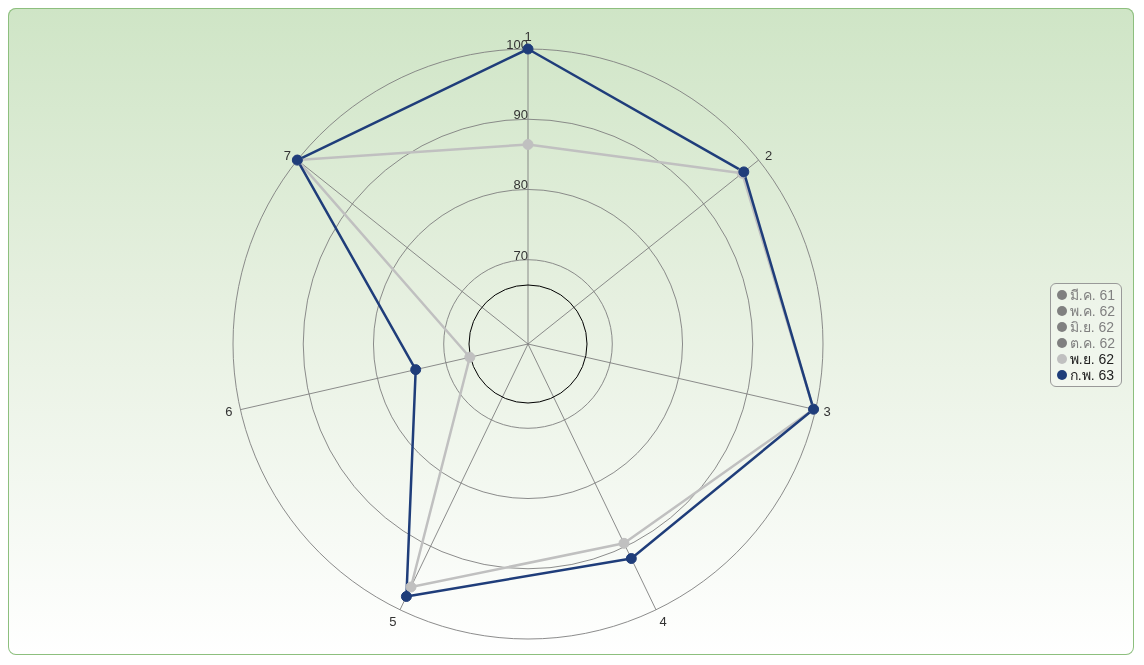  What do you see at coordinates (520, 255) in the screenshot?
I see `y-tick-label: 70` at bounding box center [520, 255].